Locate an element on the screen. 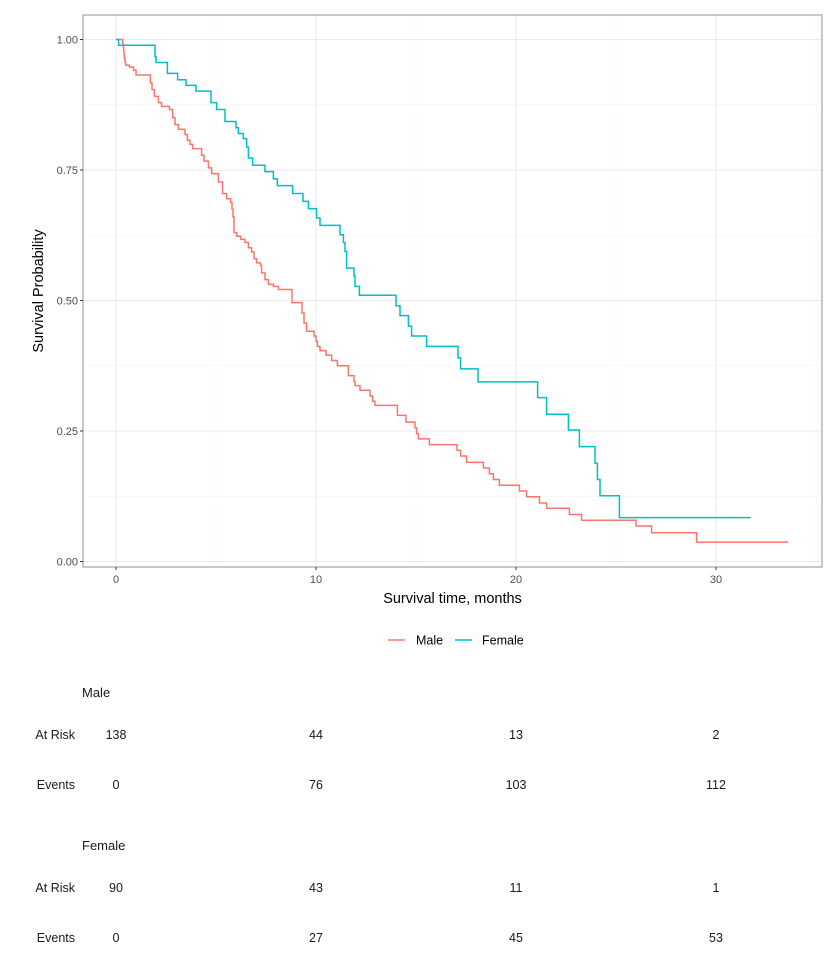  risk-table-events-female: 45 is located at coordinates (516, 938).